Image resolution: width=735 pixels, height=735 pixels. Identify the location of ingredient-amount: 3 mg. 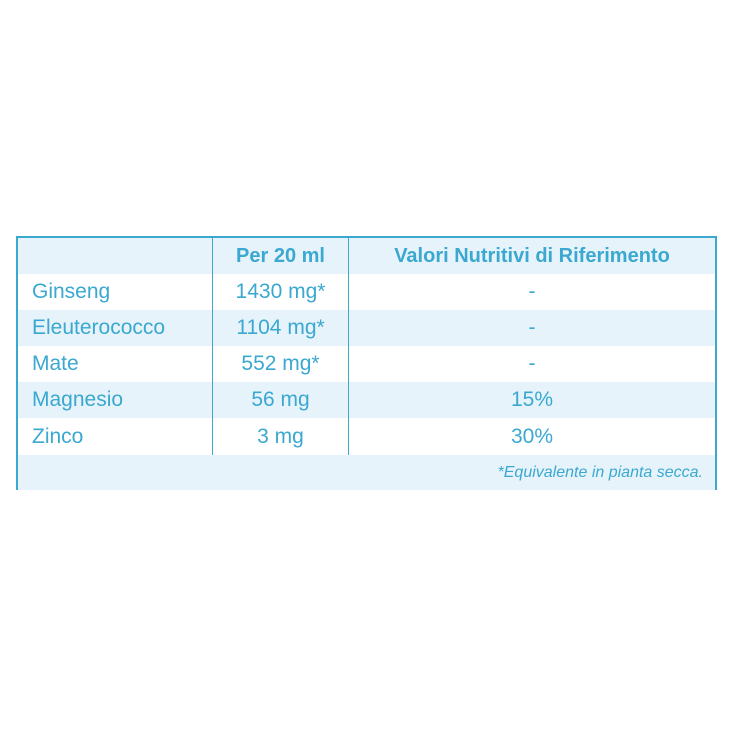
(280, 436).